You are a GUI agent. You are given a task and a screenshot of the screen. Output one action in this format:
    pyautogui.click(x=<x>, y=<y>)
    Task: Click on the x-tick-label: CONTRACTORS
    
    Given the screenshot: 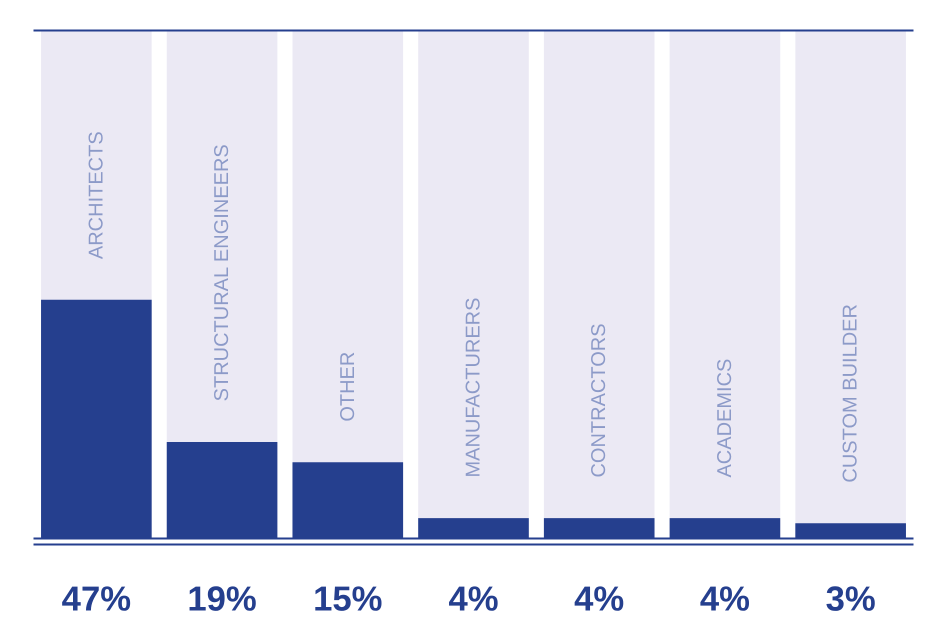 What is the action you would take?
    pyautogui.click(x=599, y=400)
    